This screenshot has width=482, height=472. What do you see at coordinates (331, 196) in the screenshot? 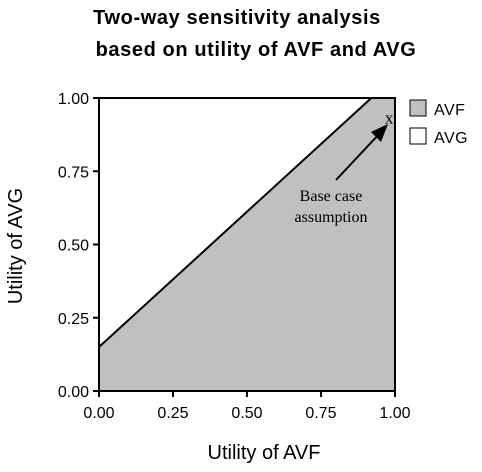
I see `annotation-line-1: Base case` at bounding box center [331, 196].